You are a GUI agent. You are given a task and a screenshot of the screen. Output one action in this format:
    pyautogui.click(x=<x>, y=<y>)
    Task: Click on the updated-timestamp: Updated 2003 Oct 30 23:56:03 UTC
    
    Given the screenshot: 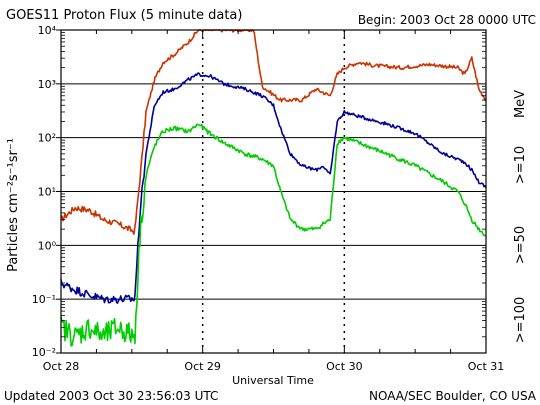 What is the action you would take?
    pyautogui.click(x=111, y=396)
    